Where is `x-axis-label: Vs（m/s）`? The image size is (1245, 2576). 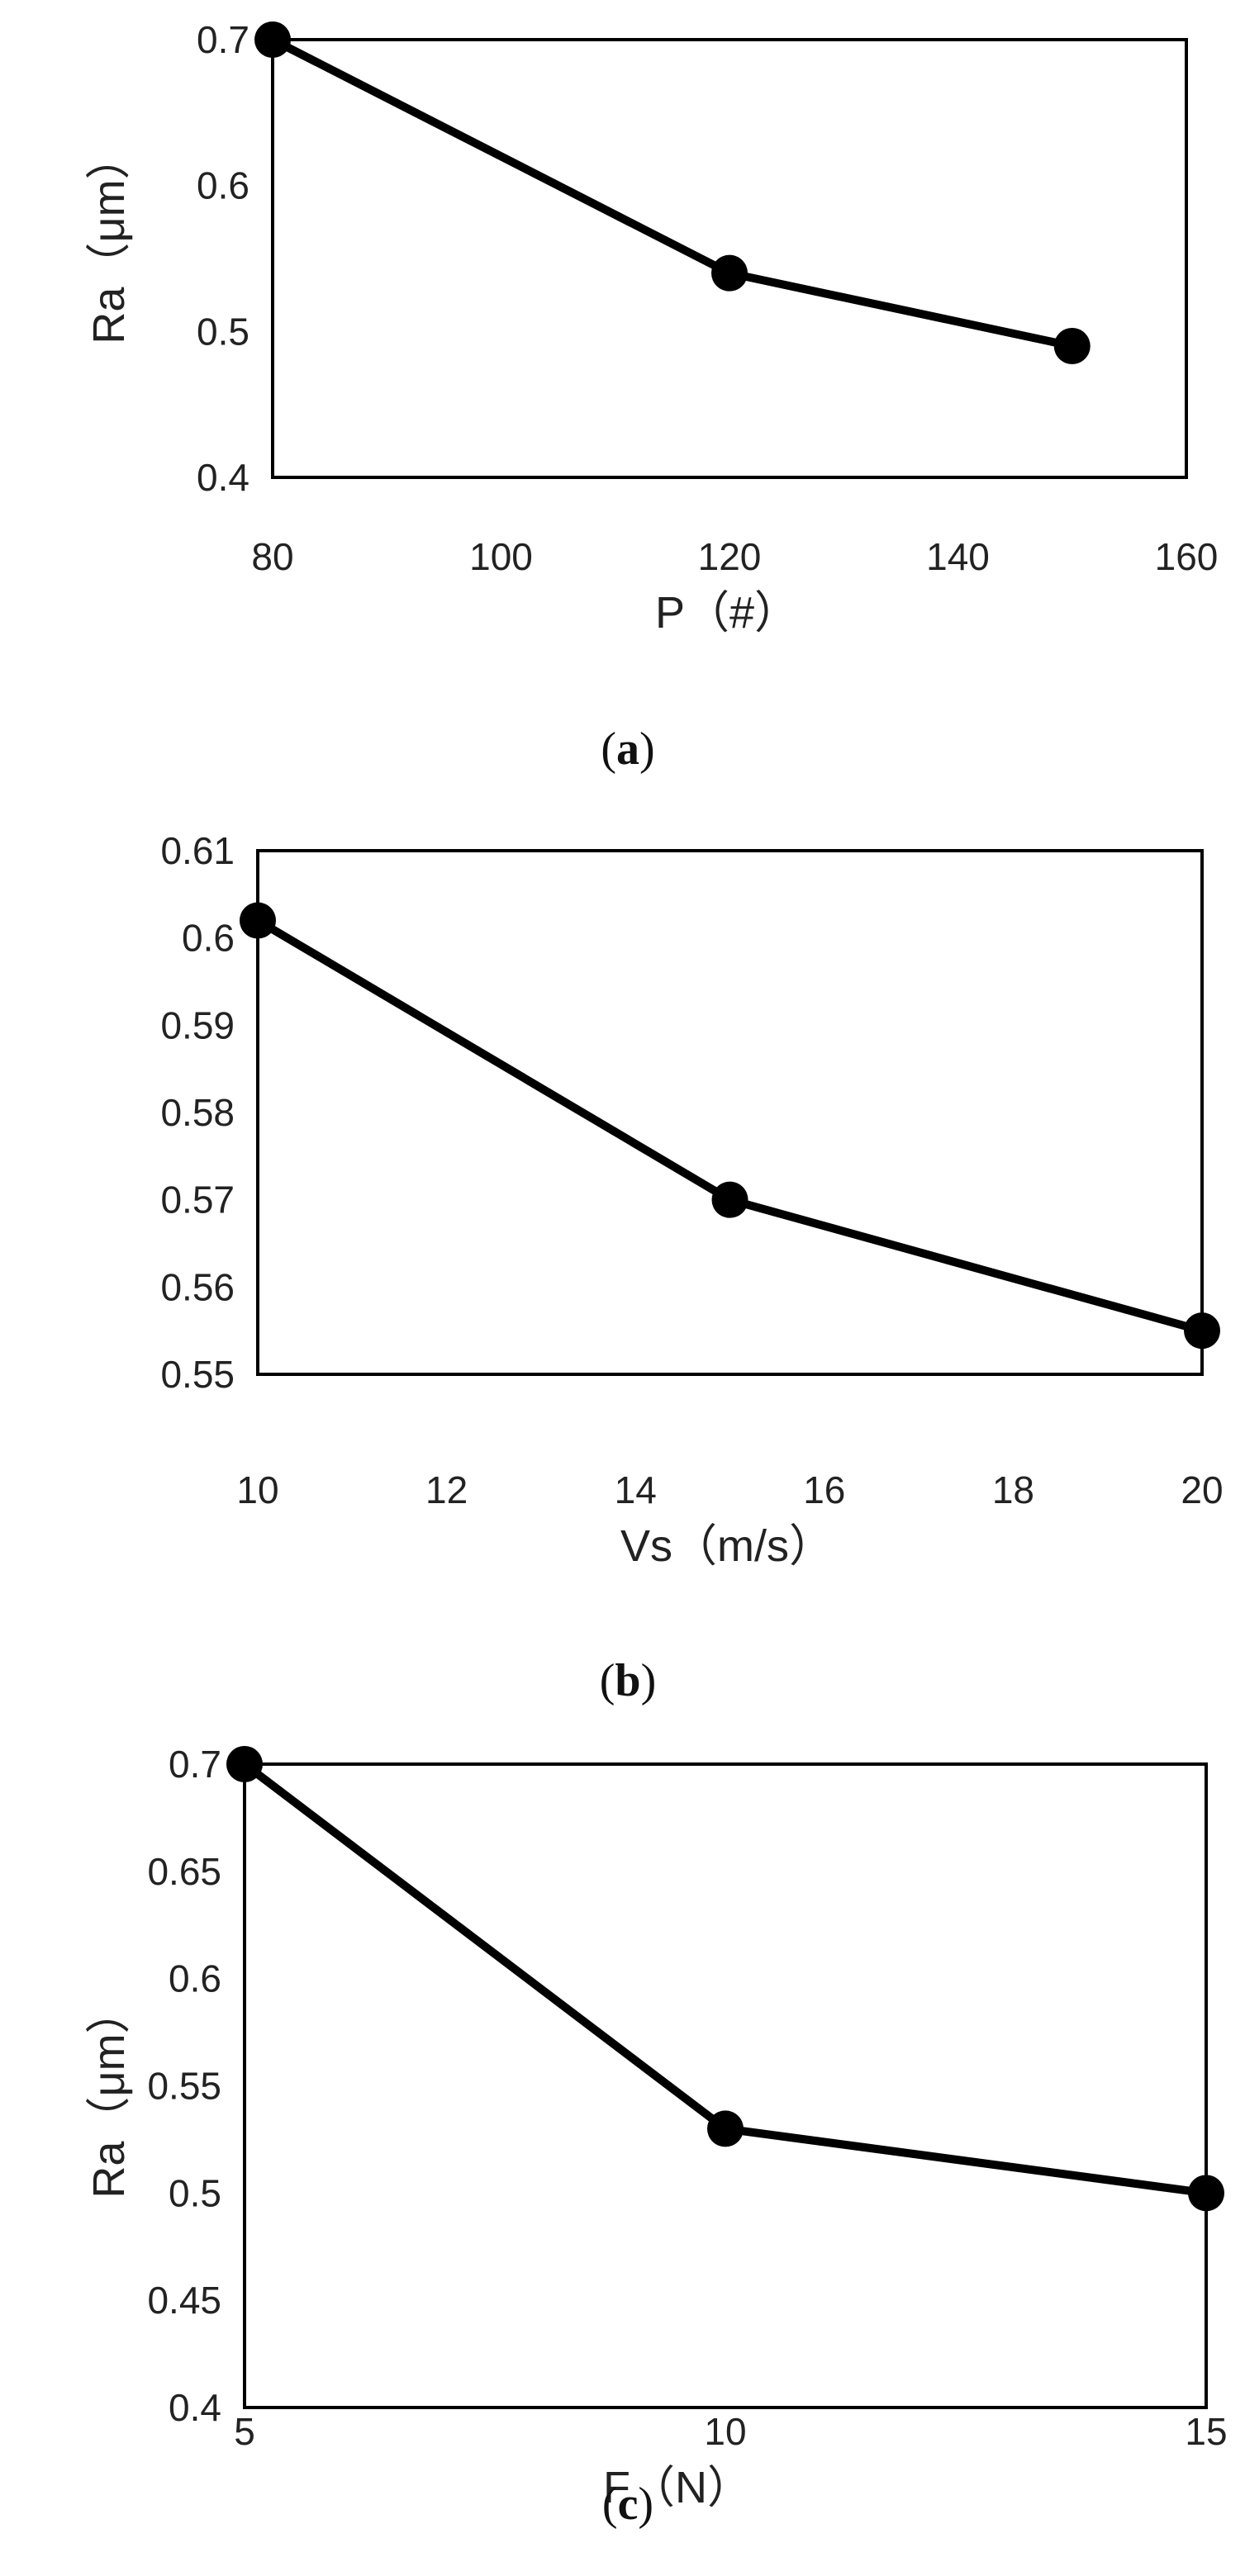
x-axis-label: Vs（m/s） is located at coordinates (727, 1546).